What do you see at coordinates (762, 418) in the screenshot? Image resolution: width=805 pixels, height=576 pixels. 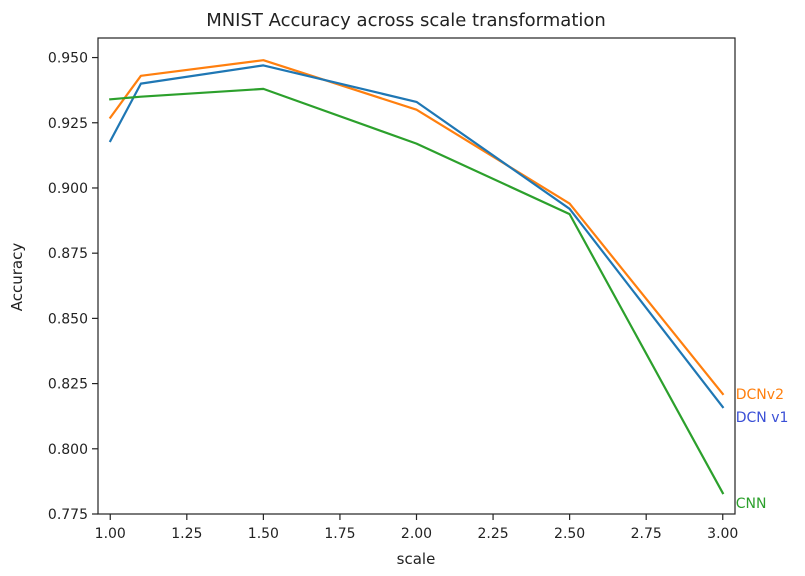 I see `series-label-dcn-v1: DCN v1` at bounding box center [762, 418].